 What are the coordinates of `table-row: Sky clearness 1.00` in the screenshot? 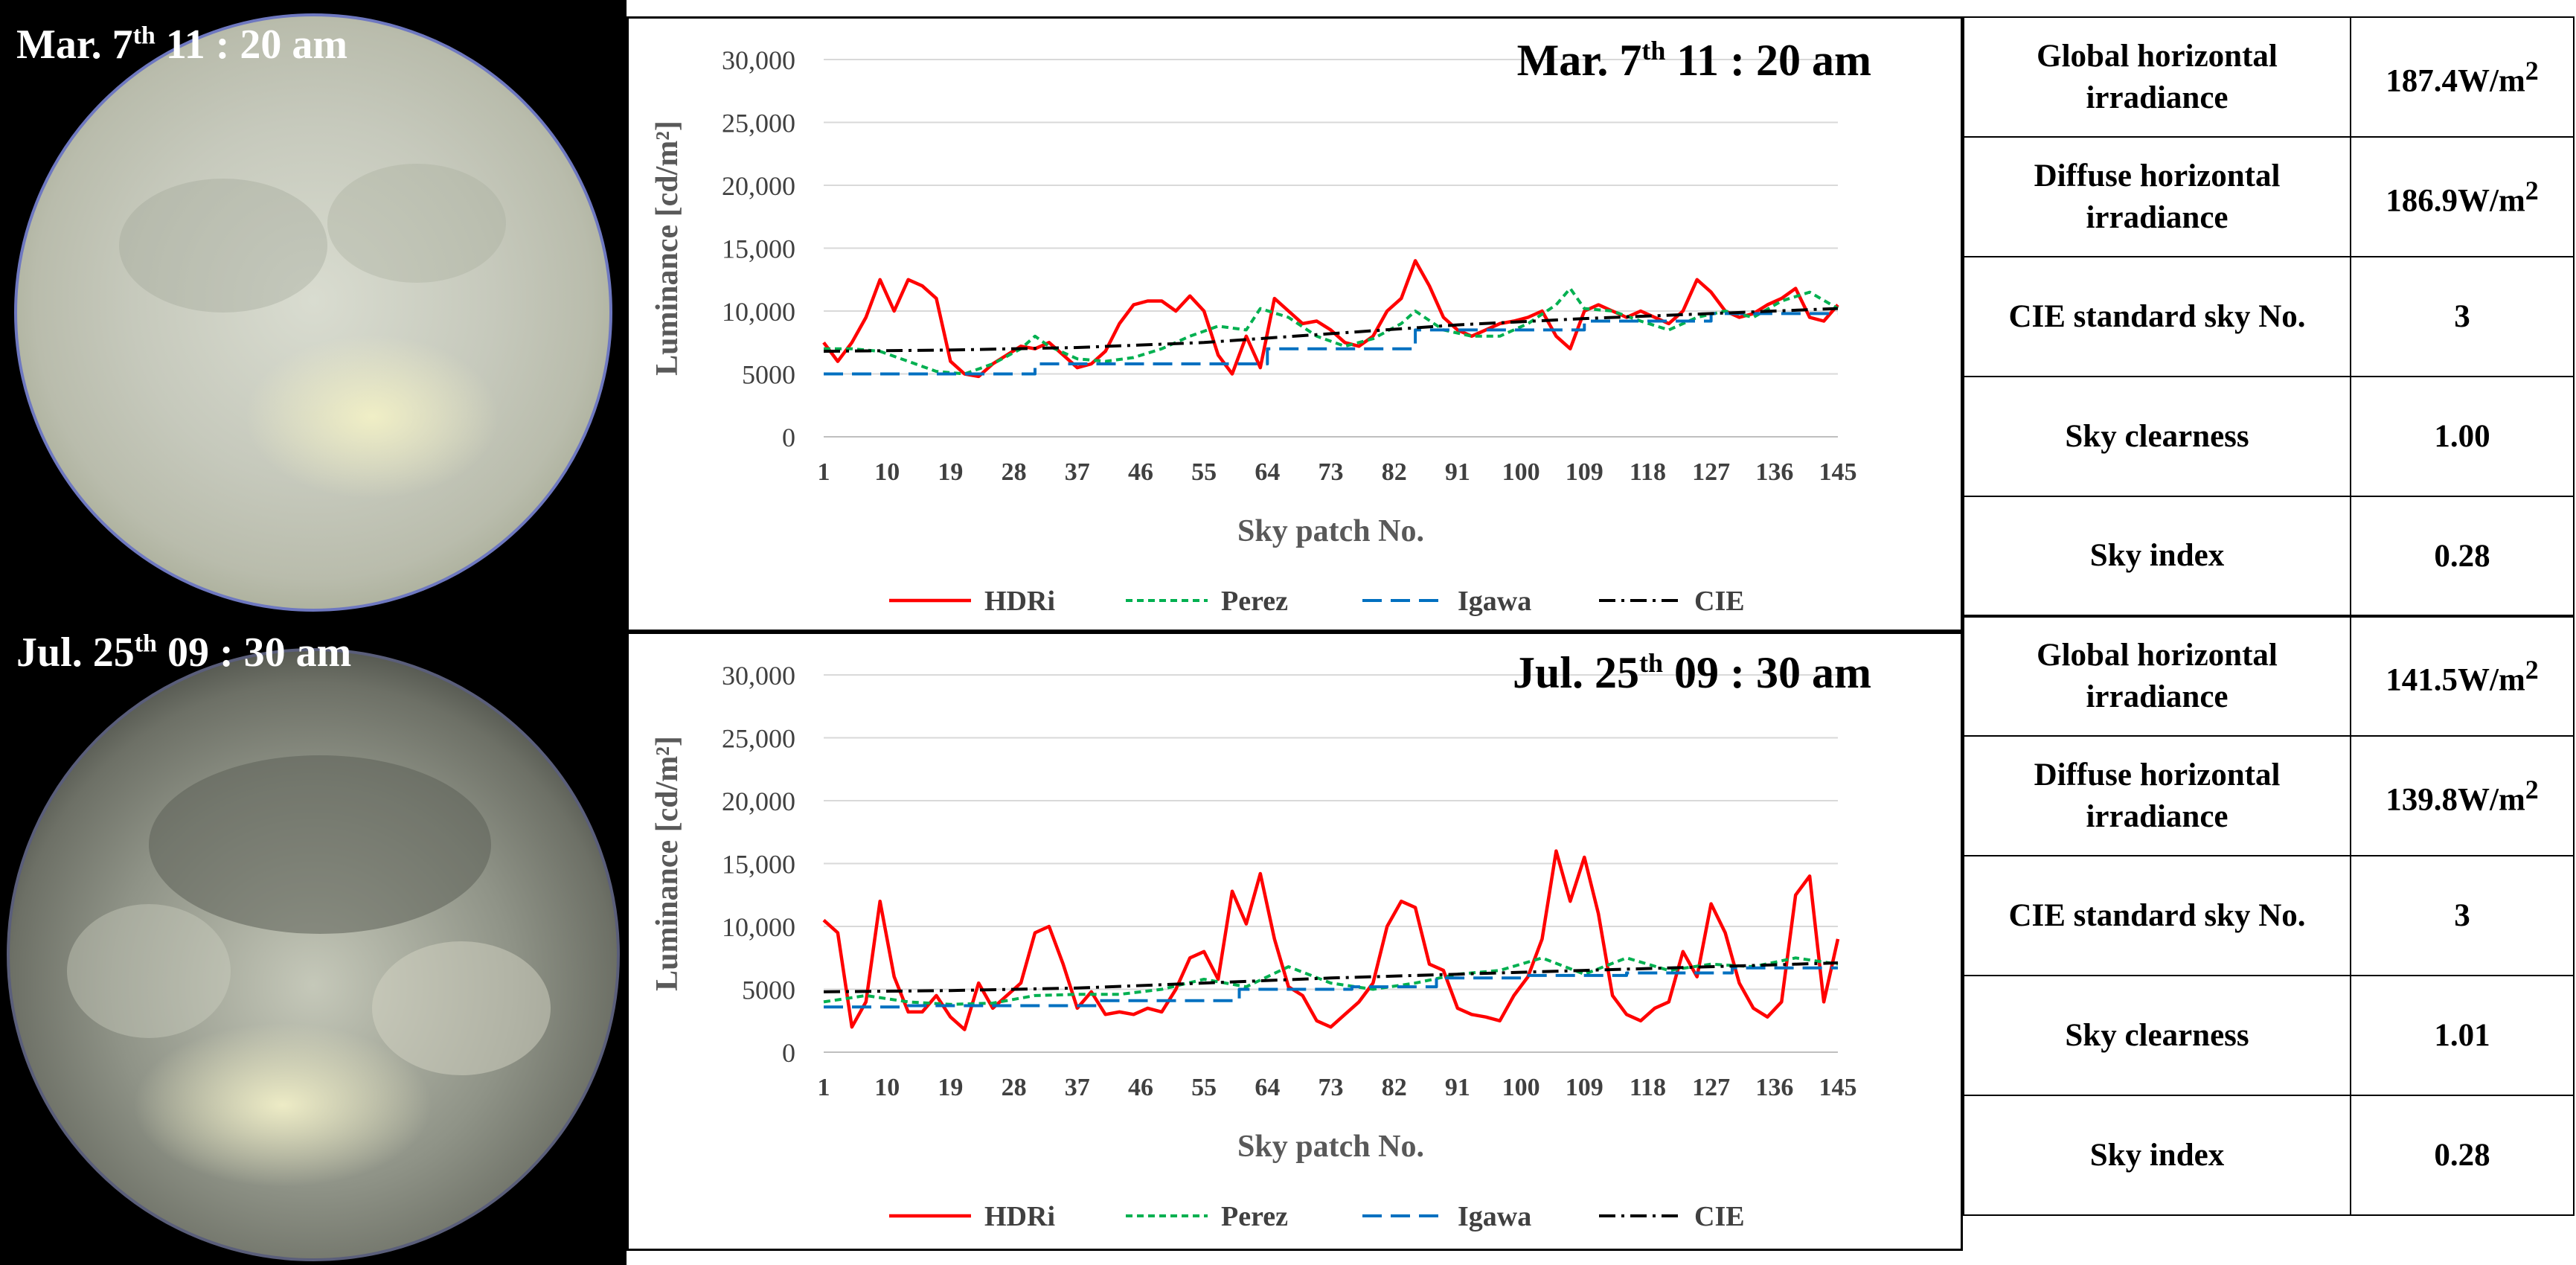 It's located at (2269, 436).